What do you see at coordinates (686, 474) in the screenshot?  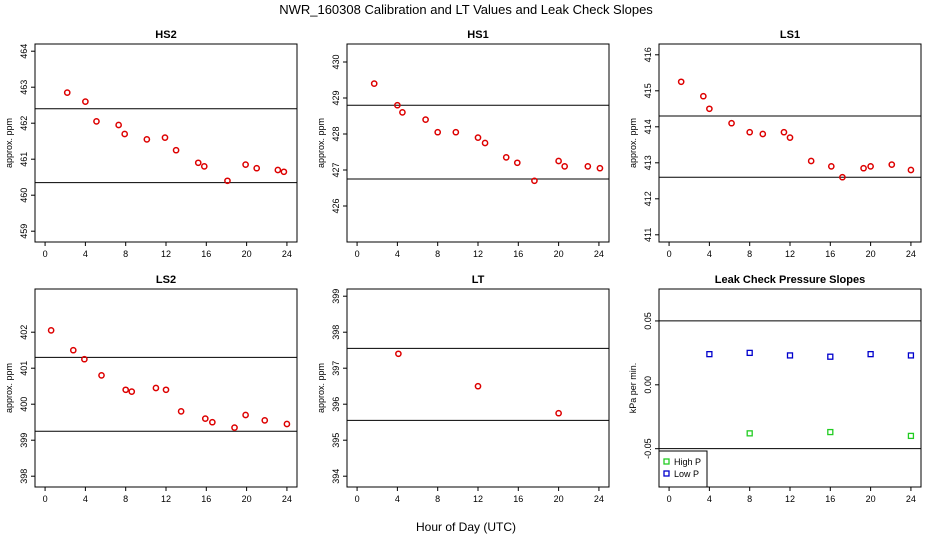 I see `legend-label: Low P` at bounding box center [686, 474].